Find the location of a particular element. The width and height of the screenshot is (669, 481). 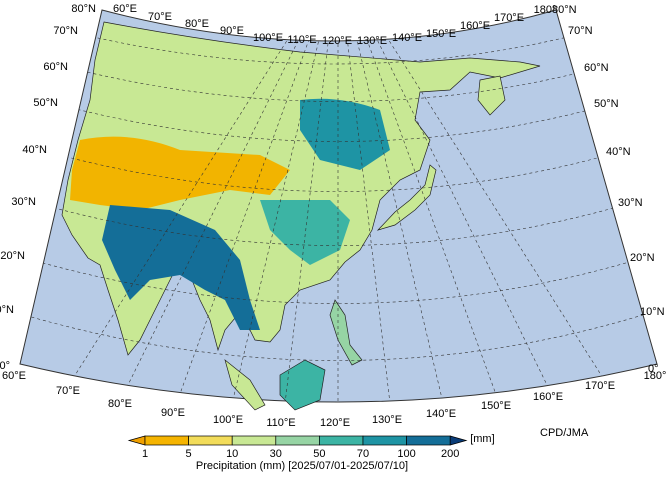

arid-region is located at coordinates (180, 173).